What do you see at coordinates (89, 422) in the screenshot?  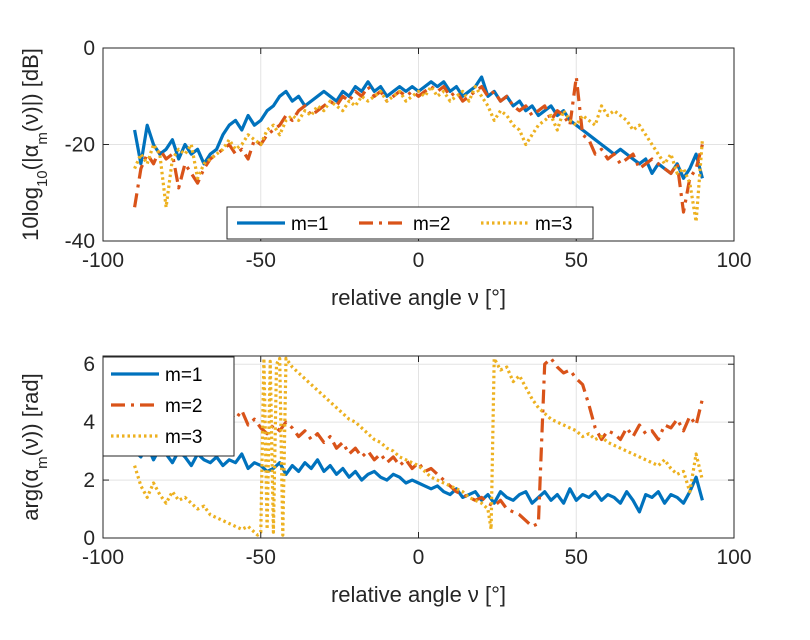 I see `y-tick-label: 4` at bounding box center [89, 422].